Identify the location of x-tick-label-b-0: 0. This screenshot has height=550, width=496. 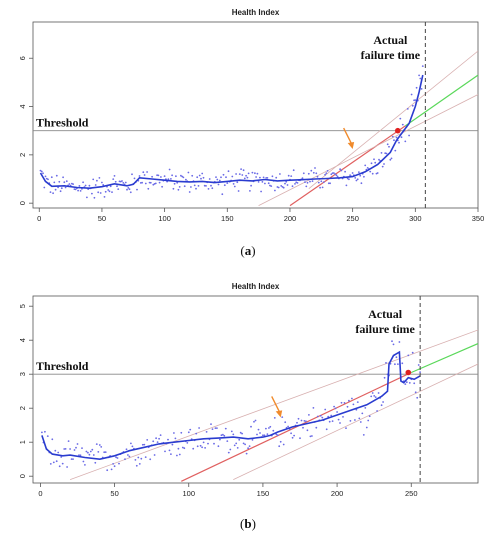
(40, 493).